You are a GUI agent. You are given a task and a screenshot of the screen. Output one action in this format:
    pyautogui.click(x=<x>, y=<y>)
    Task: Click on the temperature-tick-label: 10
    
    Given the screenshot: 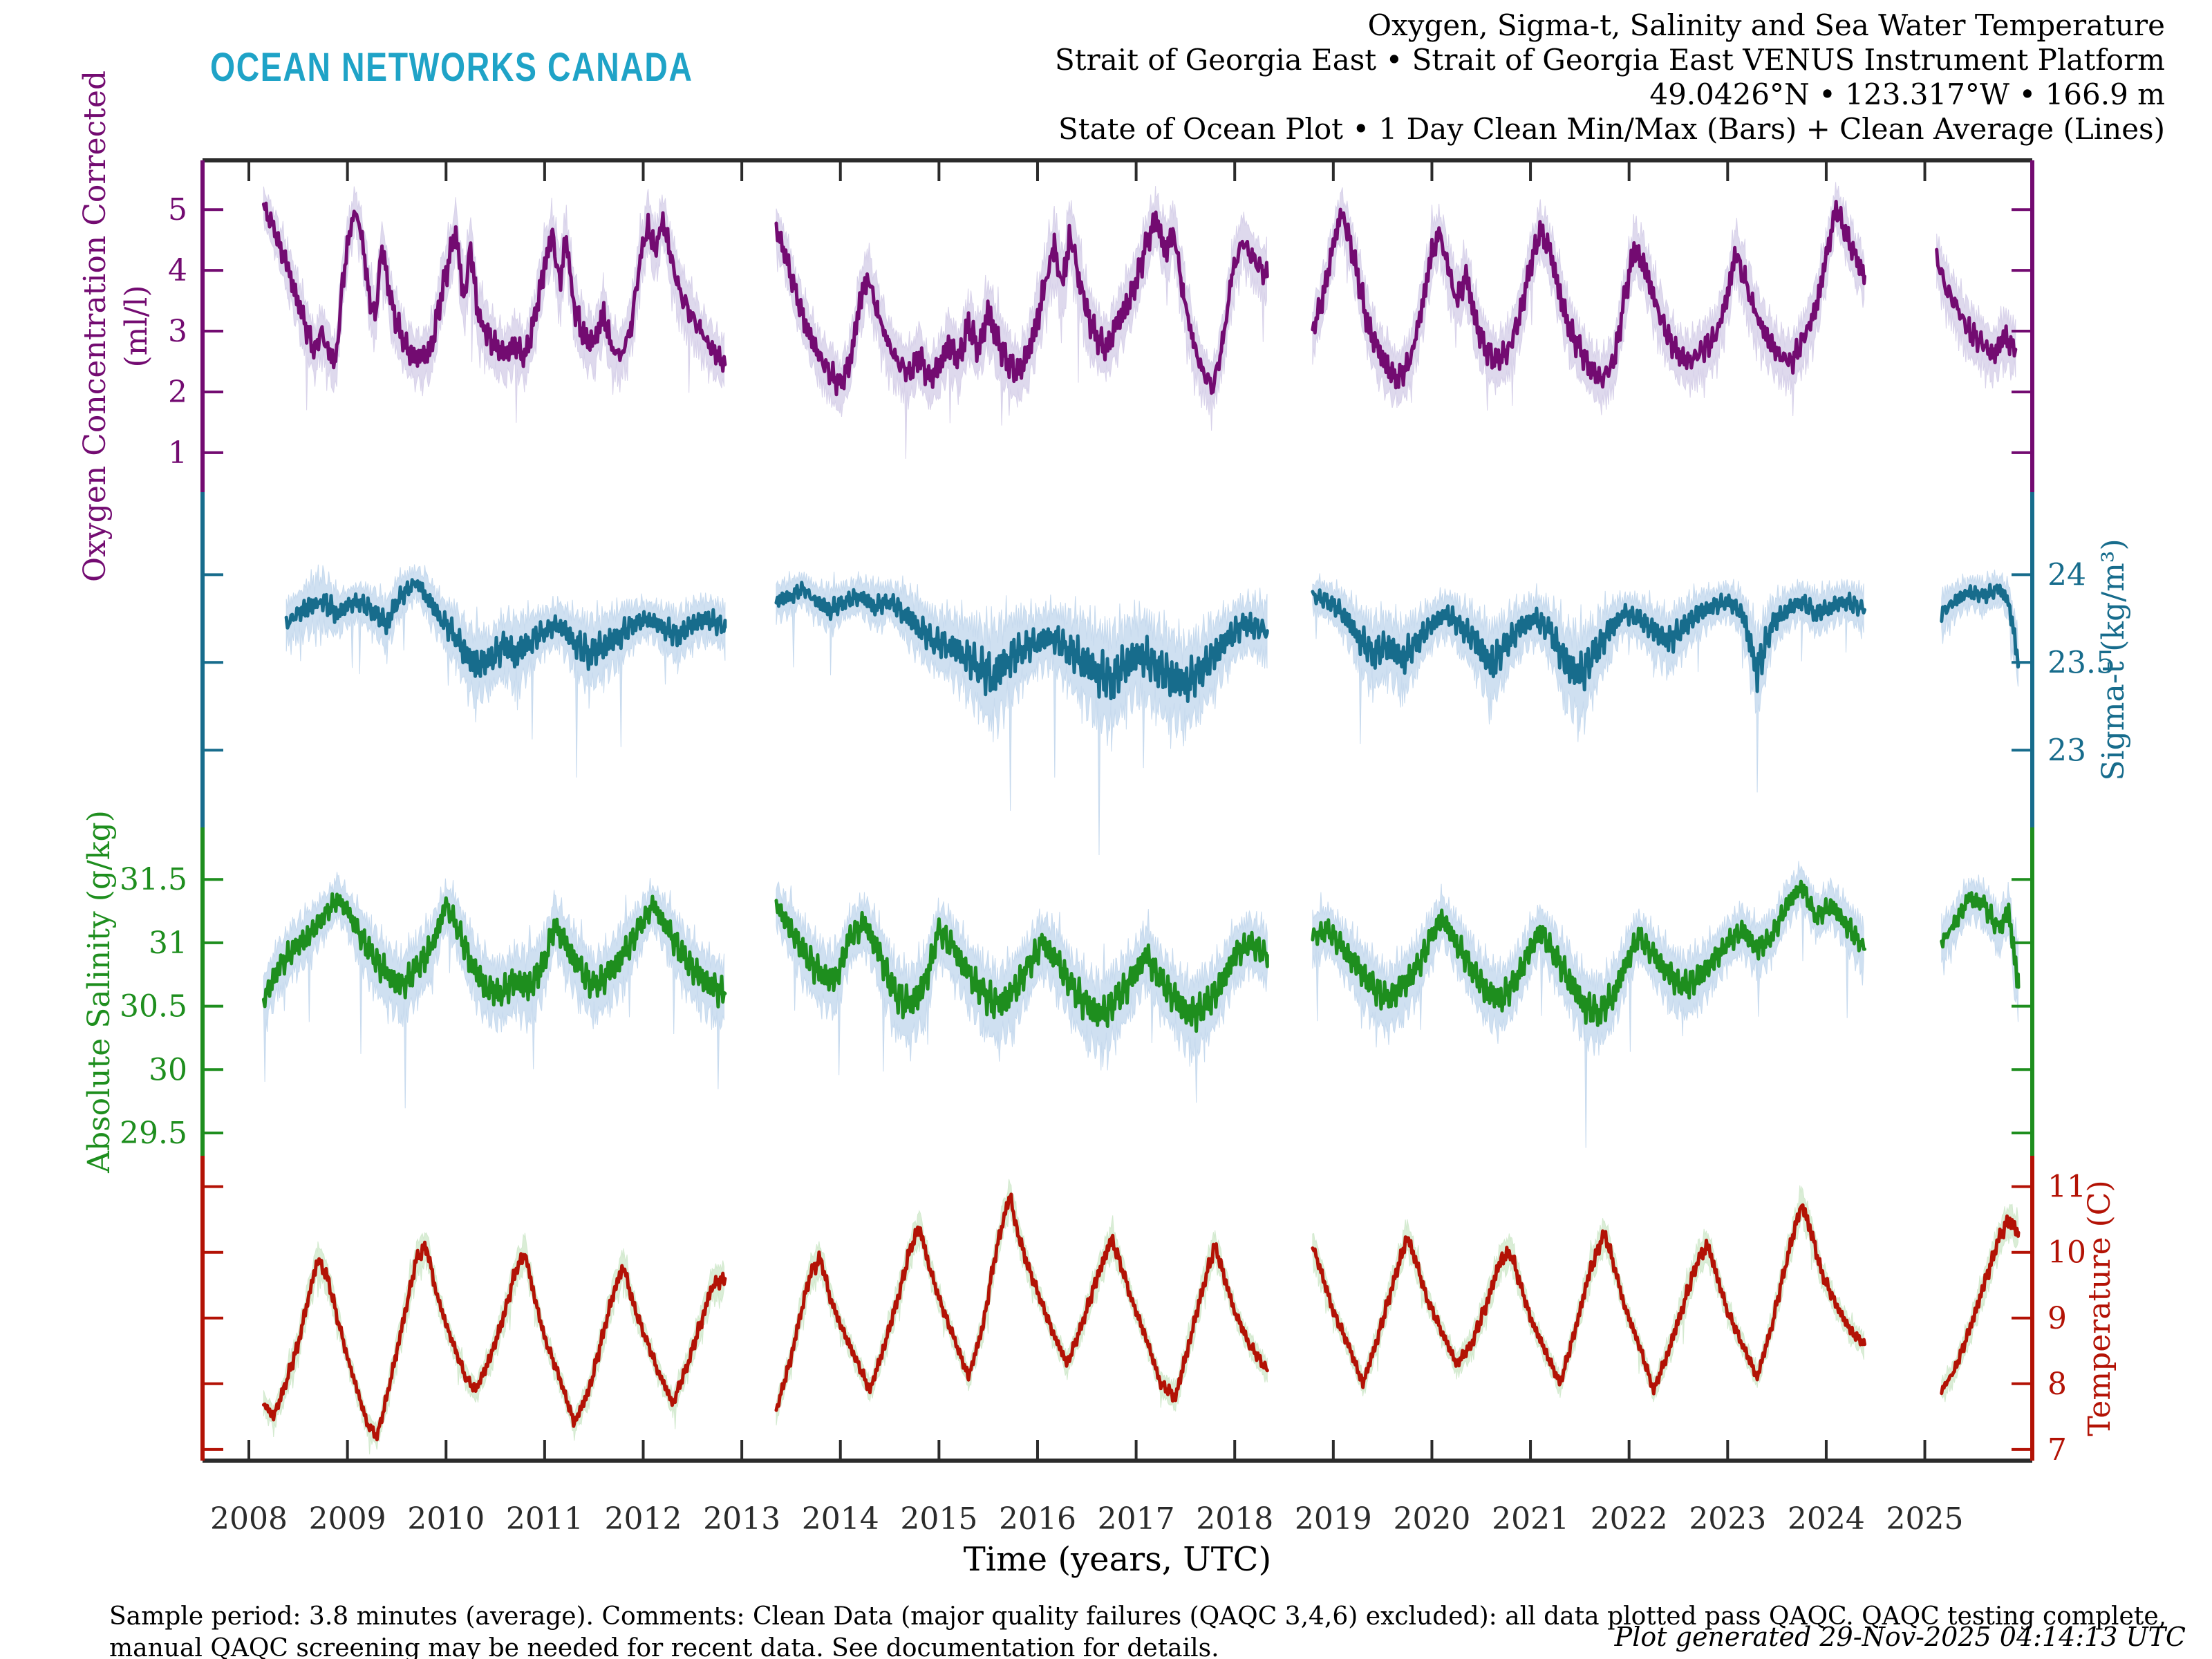 What is the action you would take?
    pyautogui.click(x=2066, y=1253)
    